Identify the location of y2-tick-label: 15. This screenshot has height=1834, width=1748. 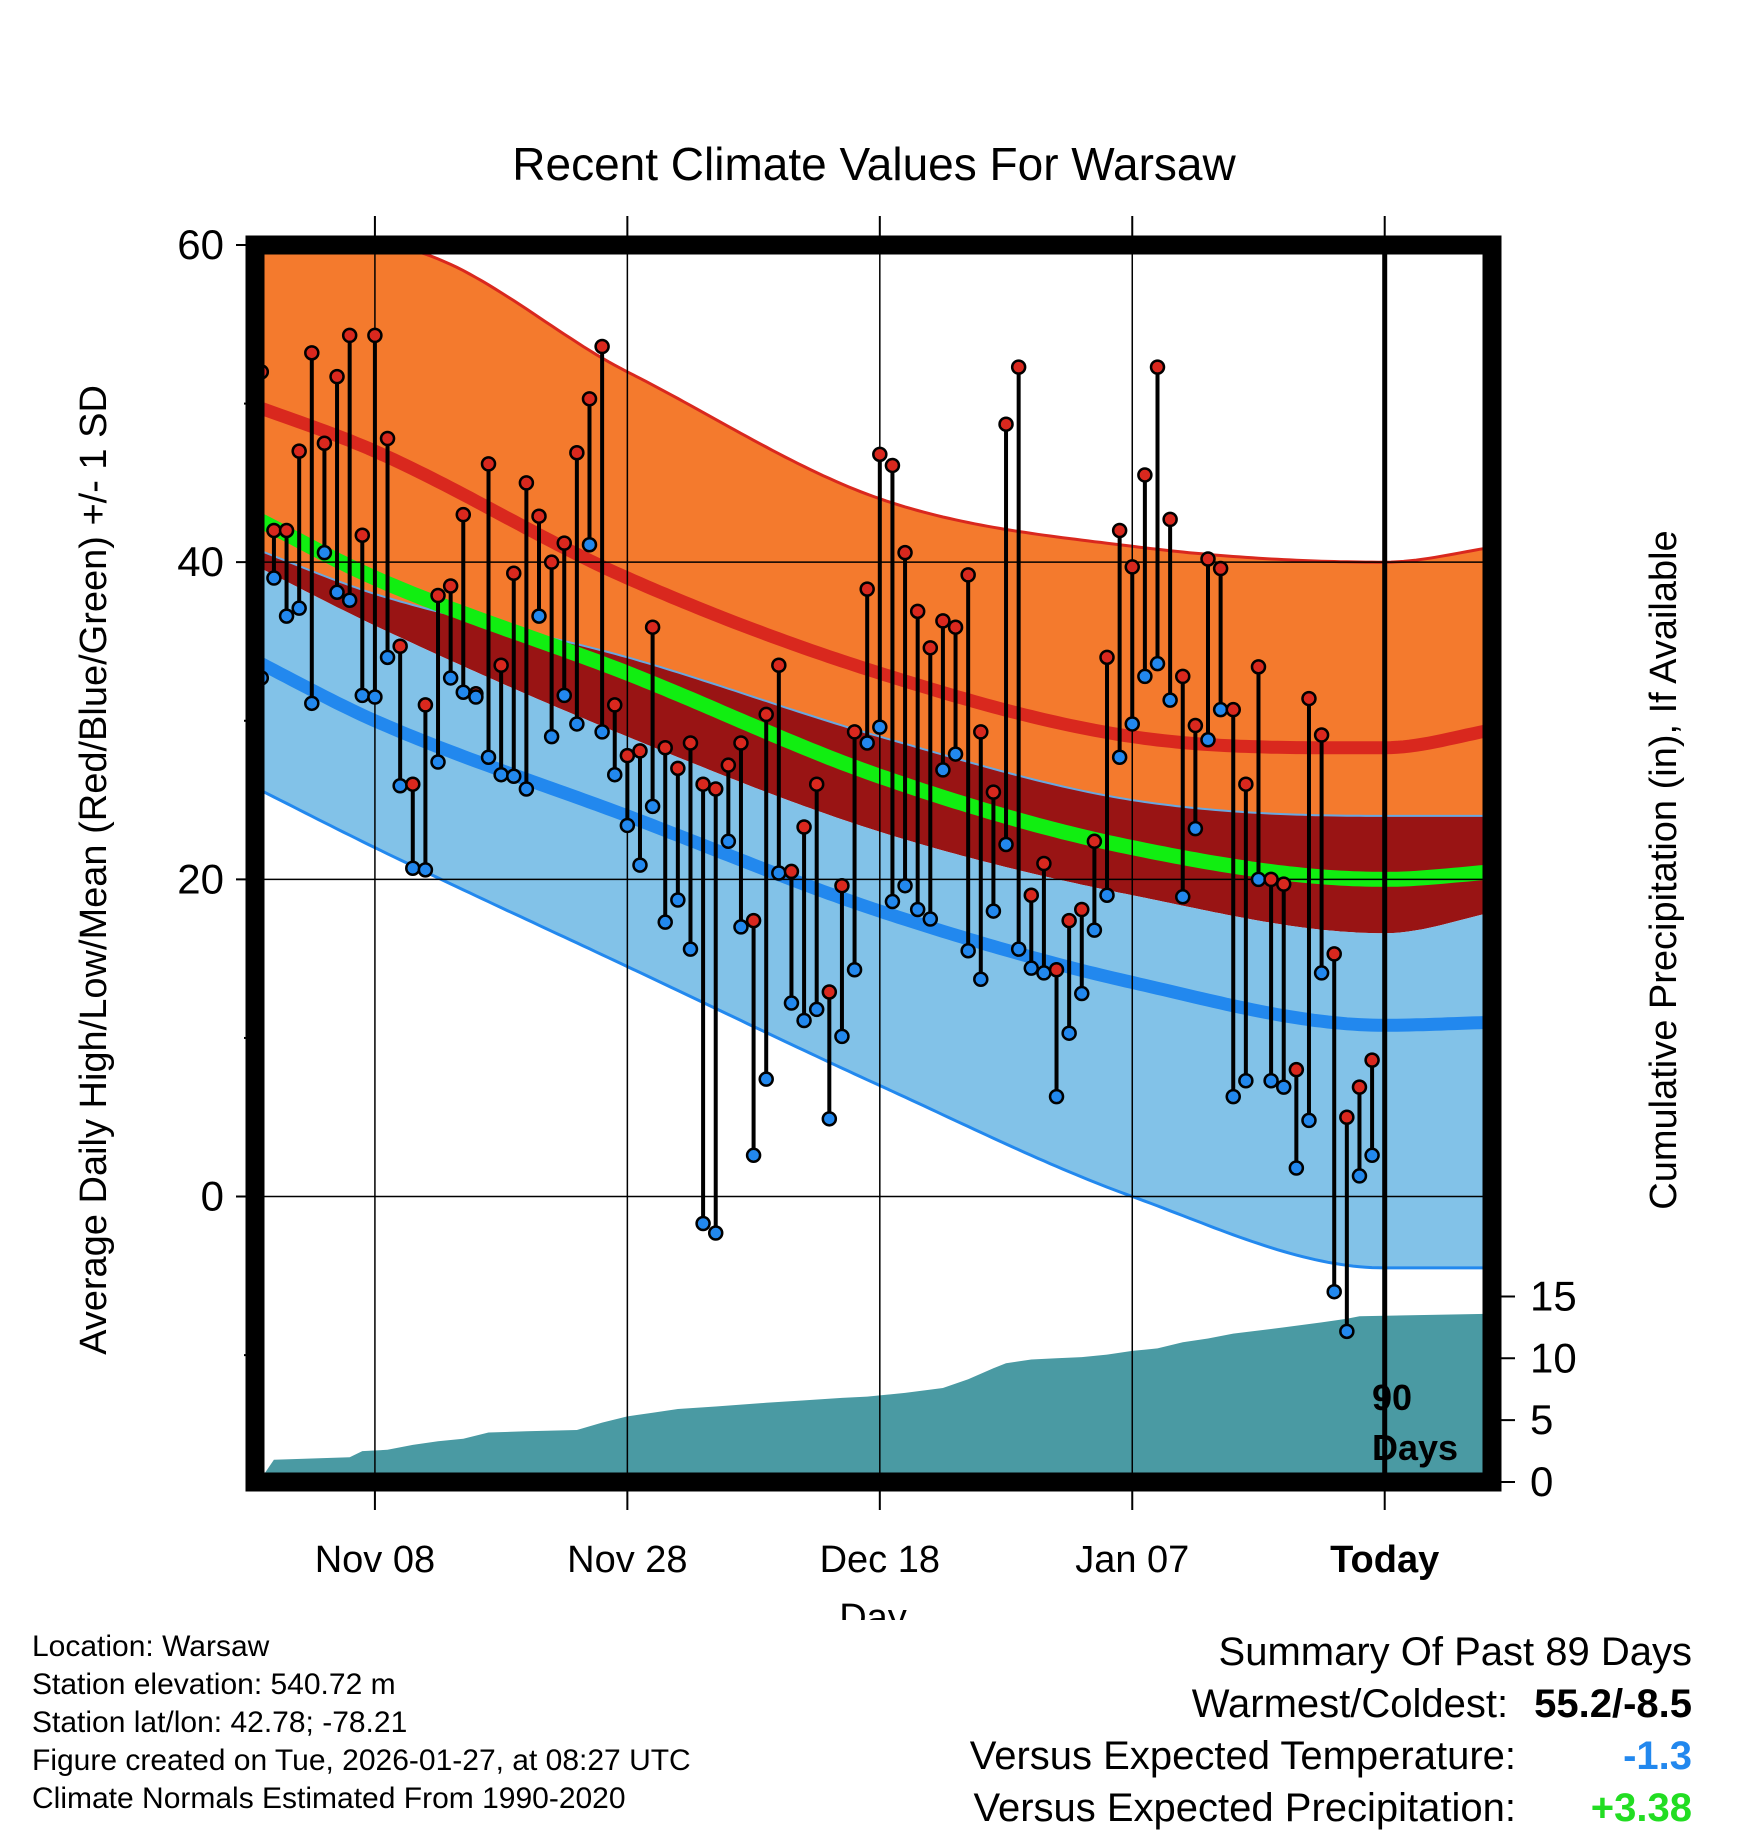
(1553, 1295).